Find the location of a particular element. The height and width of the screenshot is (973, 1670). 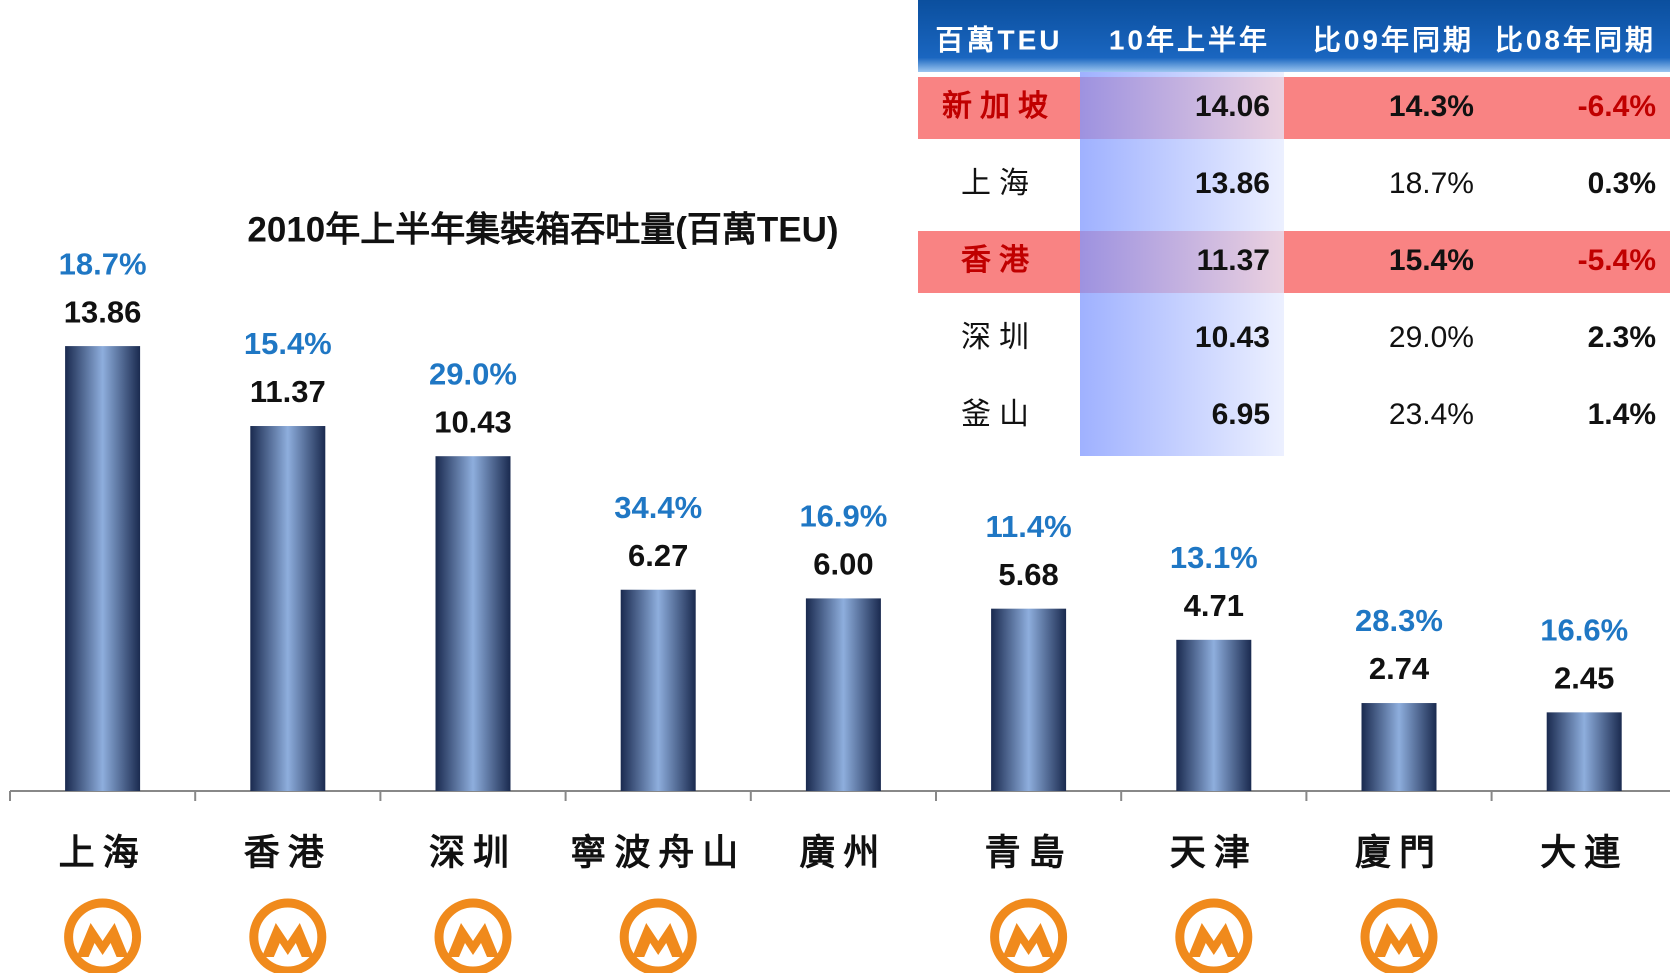

growth-label: 29.0% is located at coordinates (473, 373).